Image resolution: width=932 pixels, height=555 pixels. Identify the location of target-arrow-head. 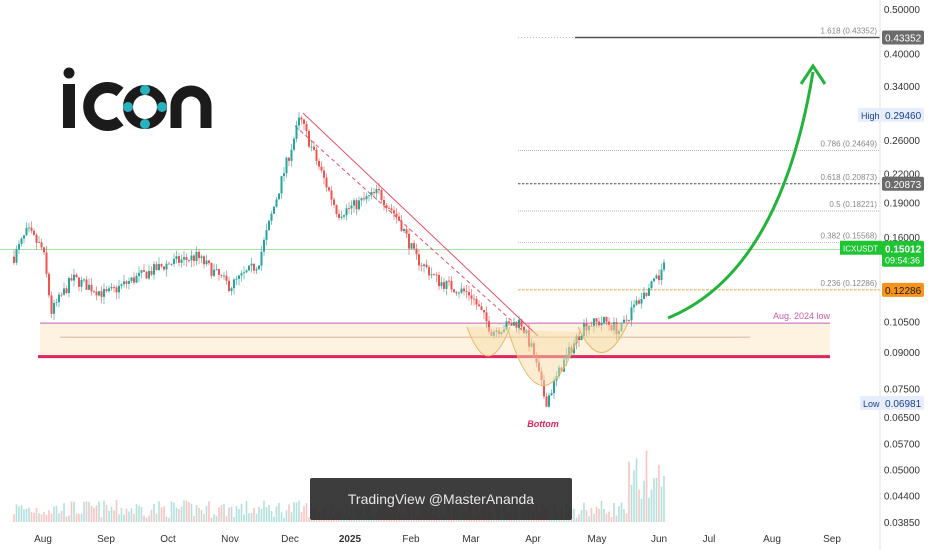
(813, 74).